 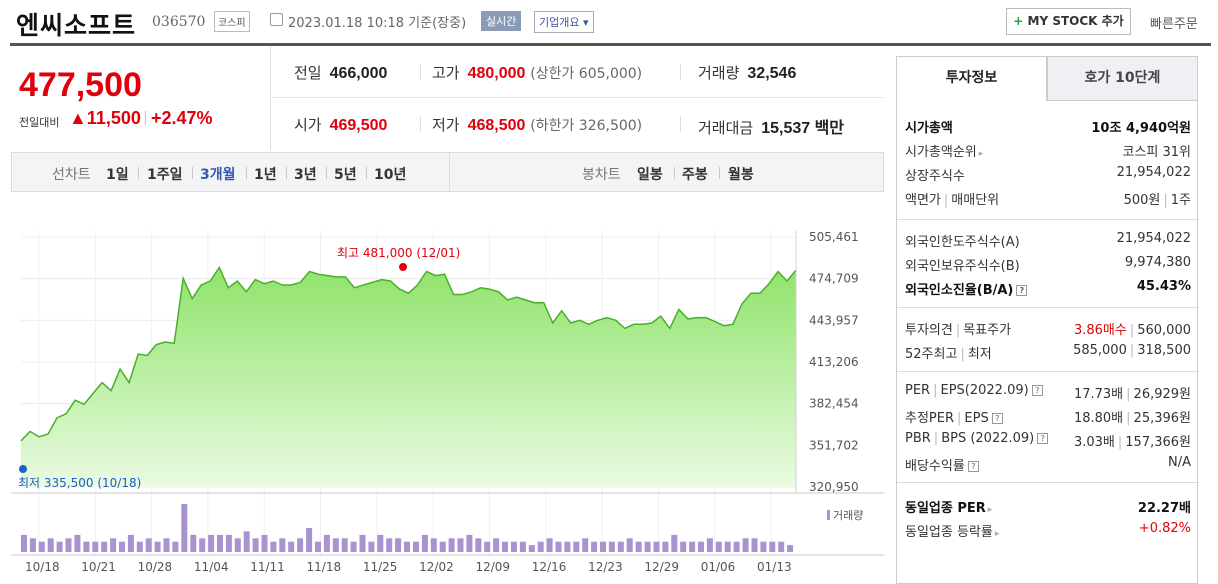 I want to click on panel-tabs: 투자정보 호가 10단계, so click(x=1047, y=78).